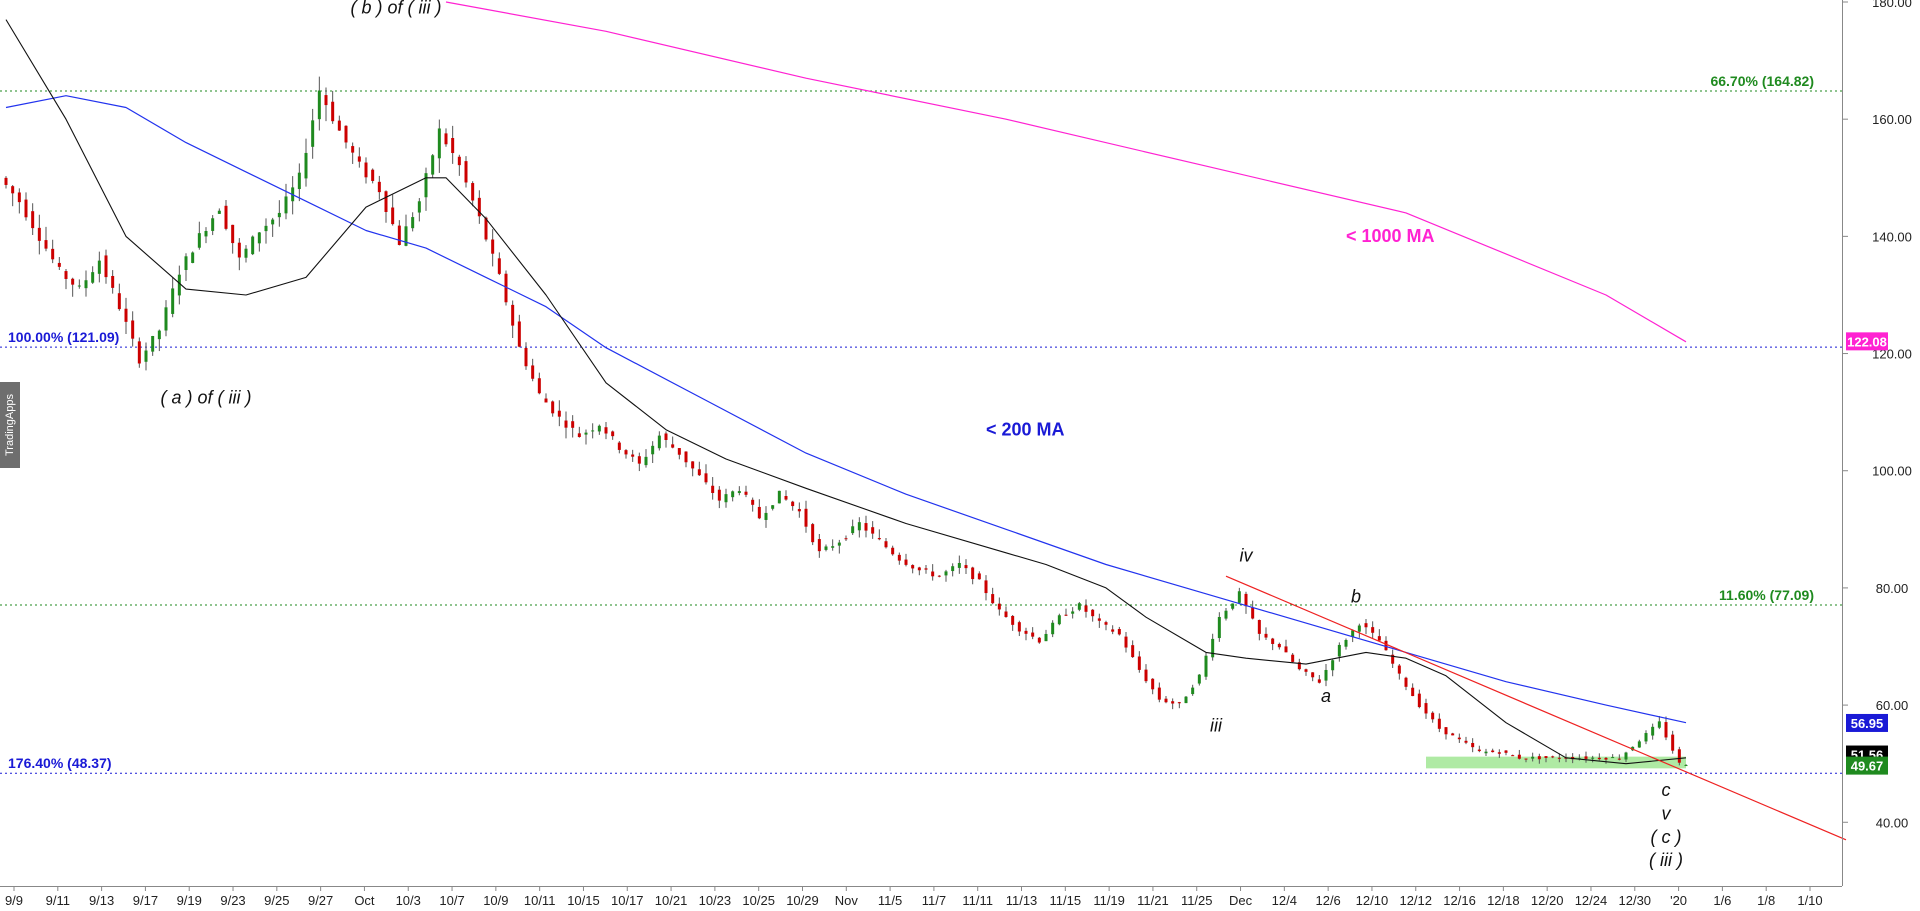 The image size is (1920, 911). What do you see at coordinates (1153, 900) in the screenshot?
I see `date-tick-label: 11/21` at bounding box center [1153, 900].